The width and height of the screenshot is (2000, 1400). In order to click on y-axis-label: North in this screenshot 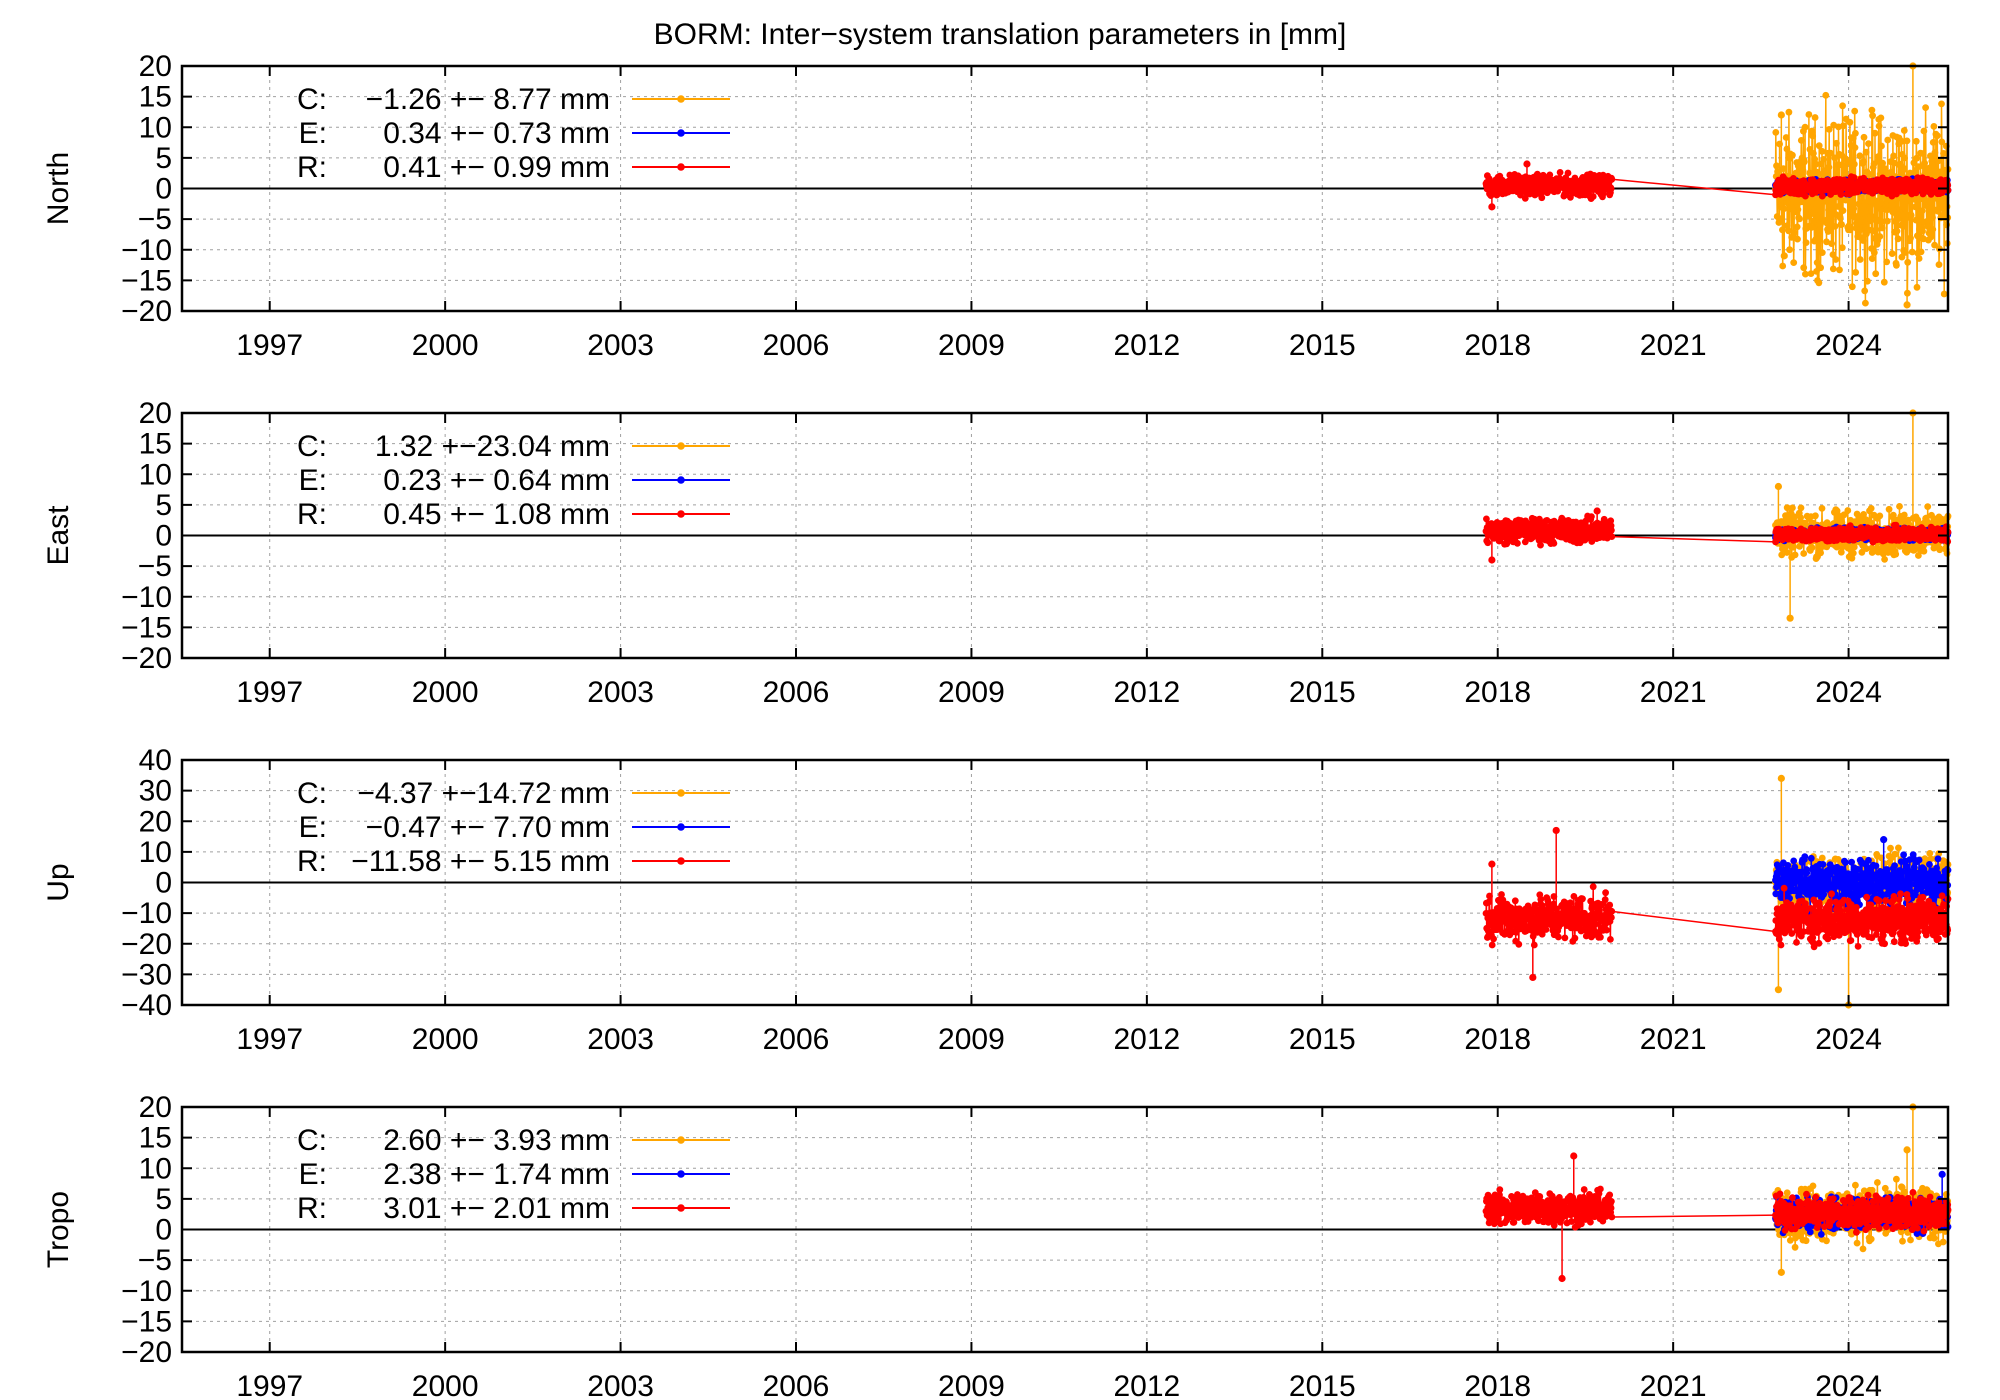, I will do `click(58, 188)`.